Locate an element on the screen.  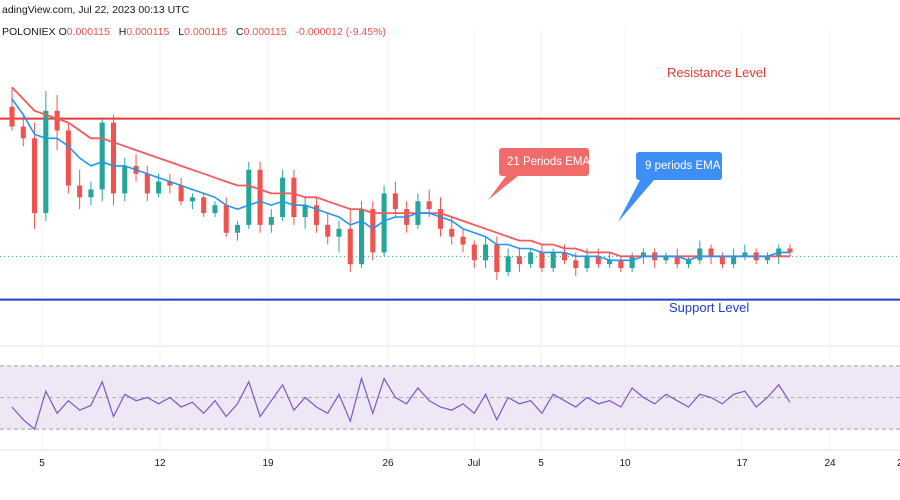
x-tick-label-0: 5 is located at coordinates (42, 463).